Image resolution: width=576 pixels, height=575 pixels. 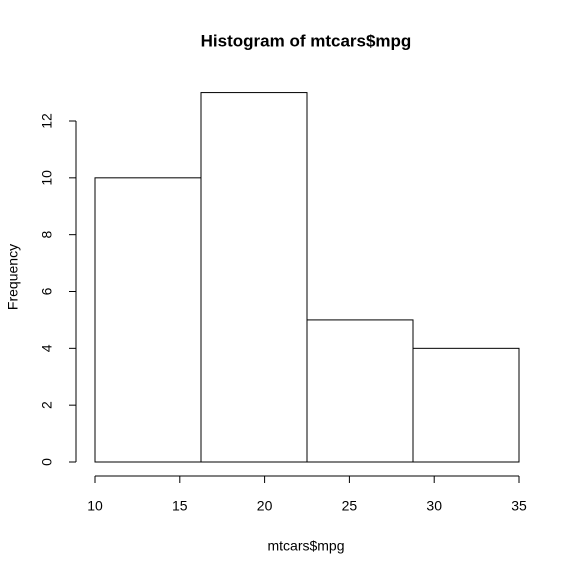 I want to click on y-tick-label: 2, so click(x=47, y=405).